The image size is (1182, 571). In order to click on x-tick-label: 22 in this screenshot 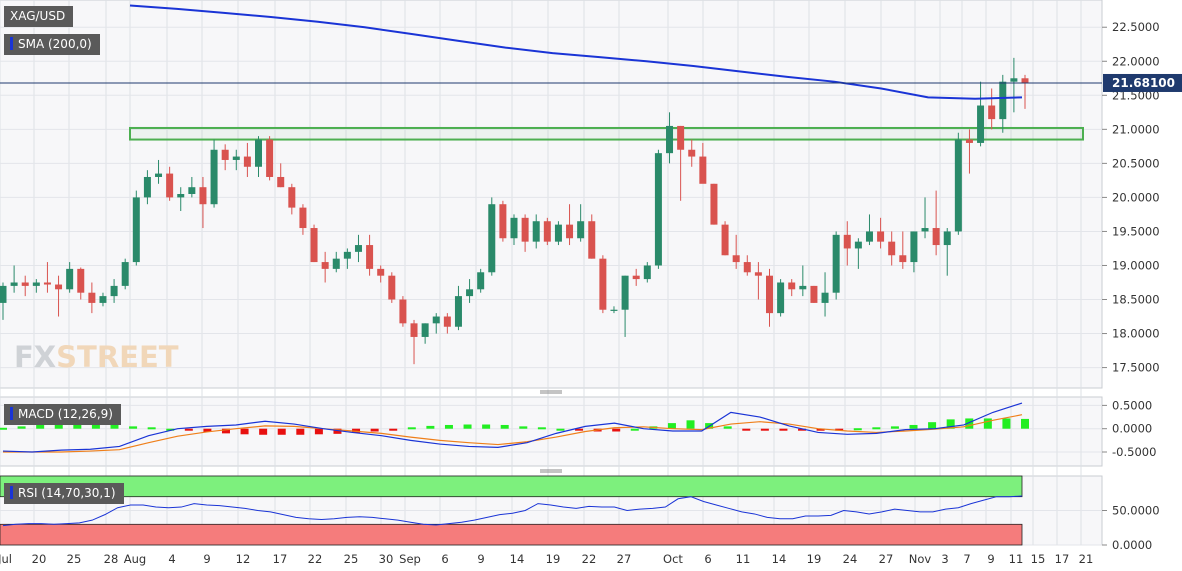, I will do `click(589, 559)`.